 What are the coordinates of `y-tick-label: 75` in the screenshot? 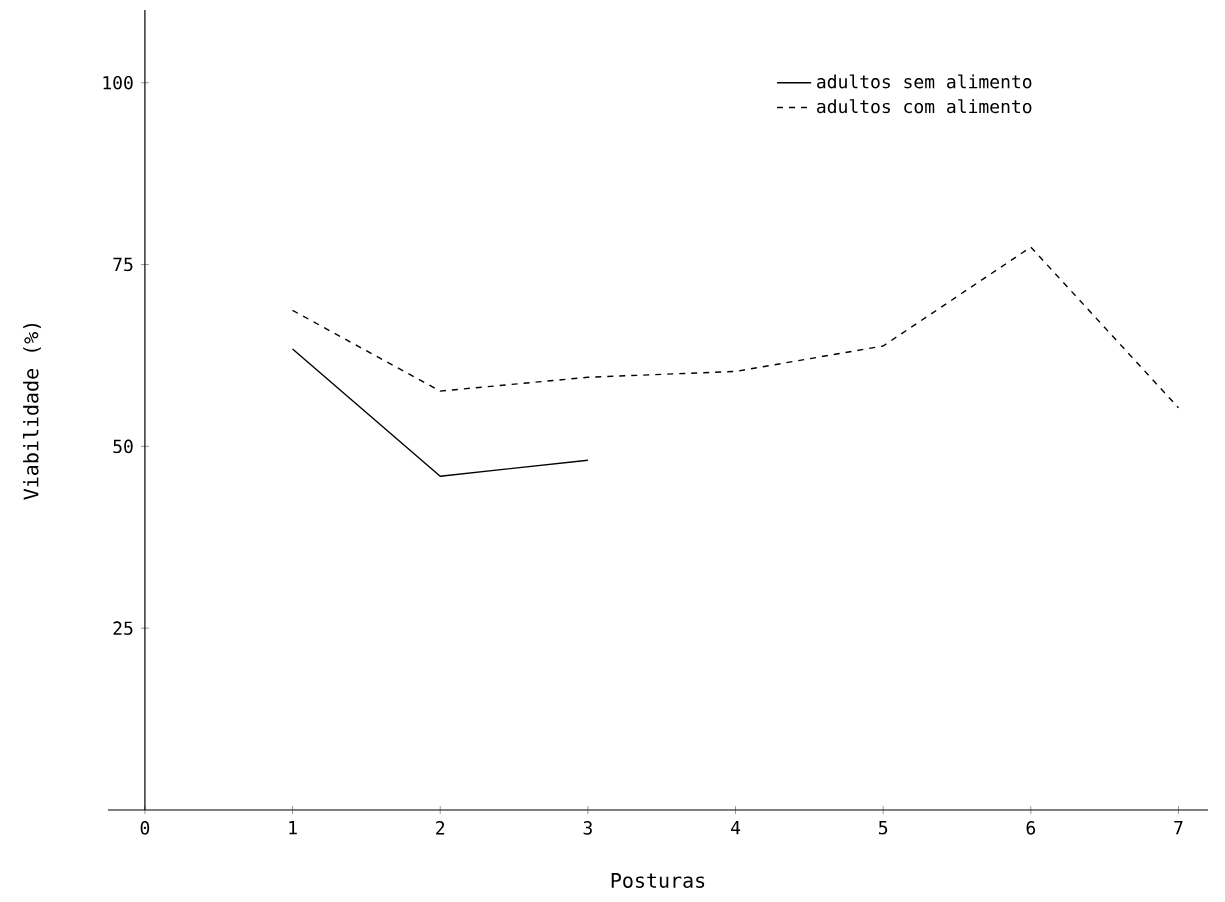 It's located at (123, 264).